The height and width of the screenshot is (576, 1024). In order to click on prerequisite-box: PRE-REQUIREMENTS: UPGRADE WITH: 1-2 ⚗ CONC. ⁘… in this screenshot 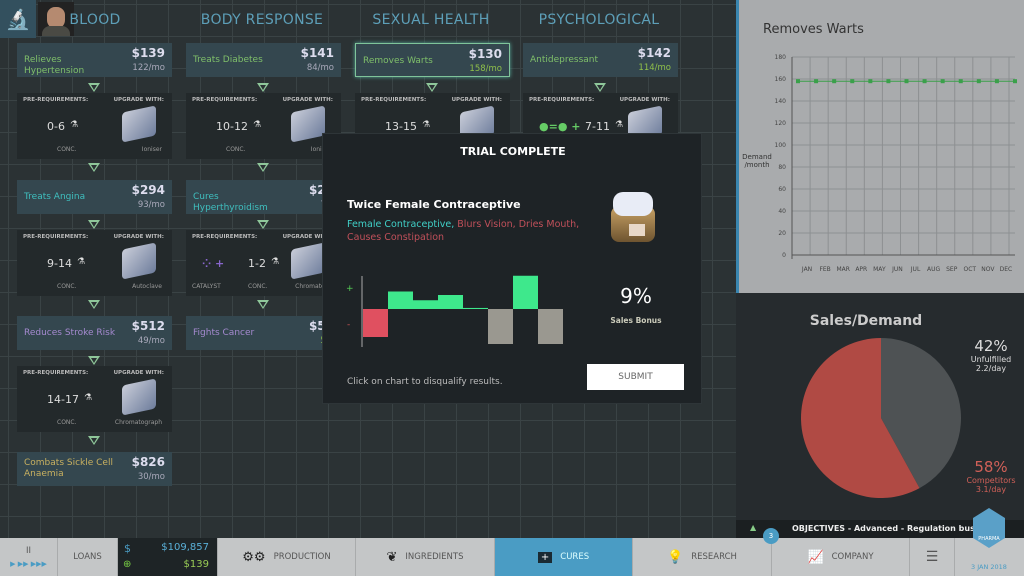, I will do `click(263, 263)`.